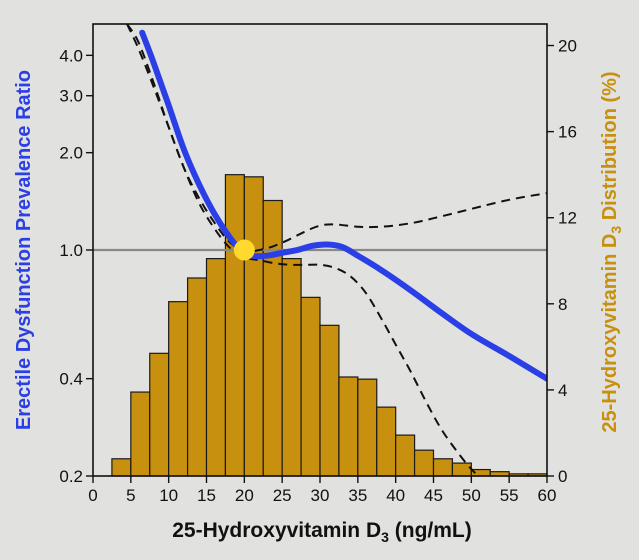 The width and height of the screenshot is (639, 560). I want to click on right-y-tick-label: 20, so click(567, 46).